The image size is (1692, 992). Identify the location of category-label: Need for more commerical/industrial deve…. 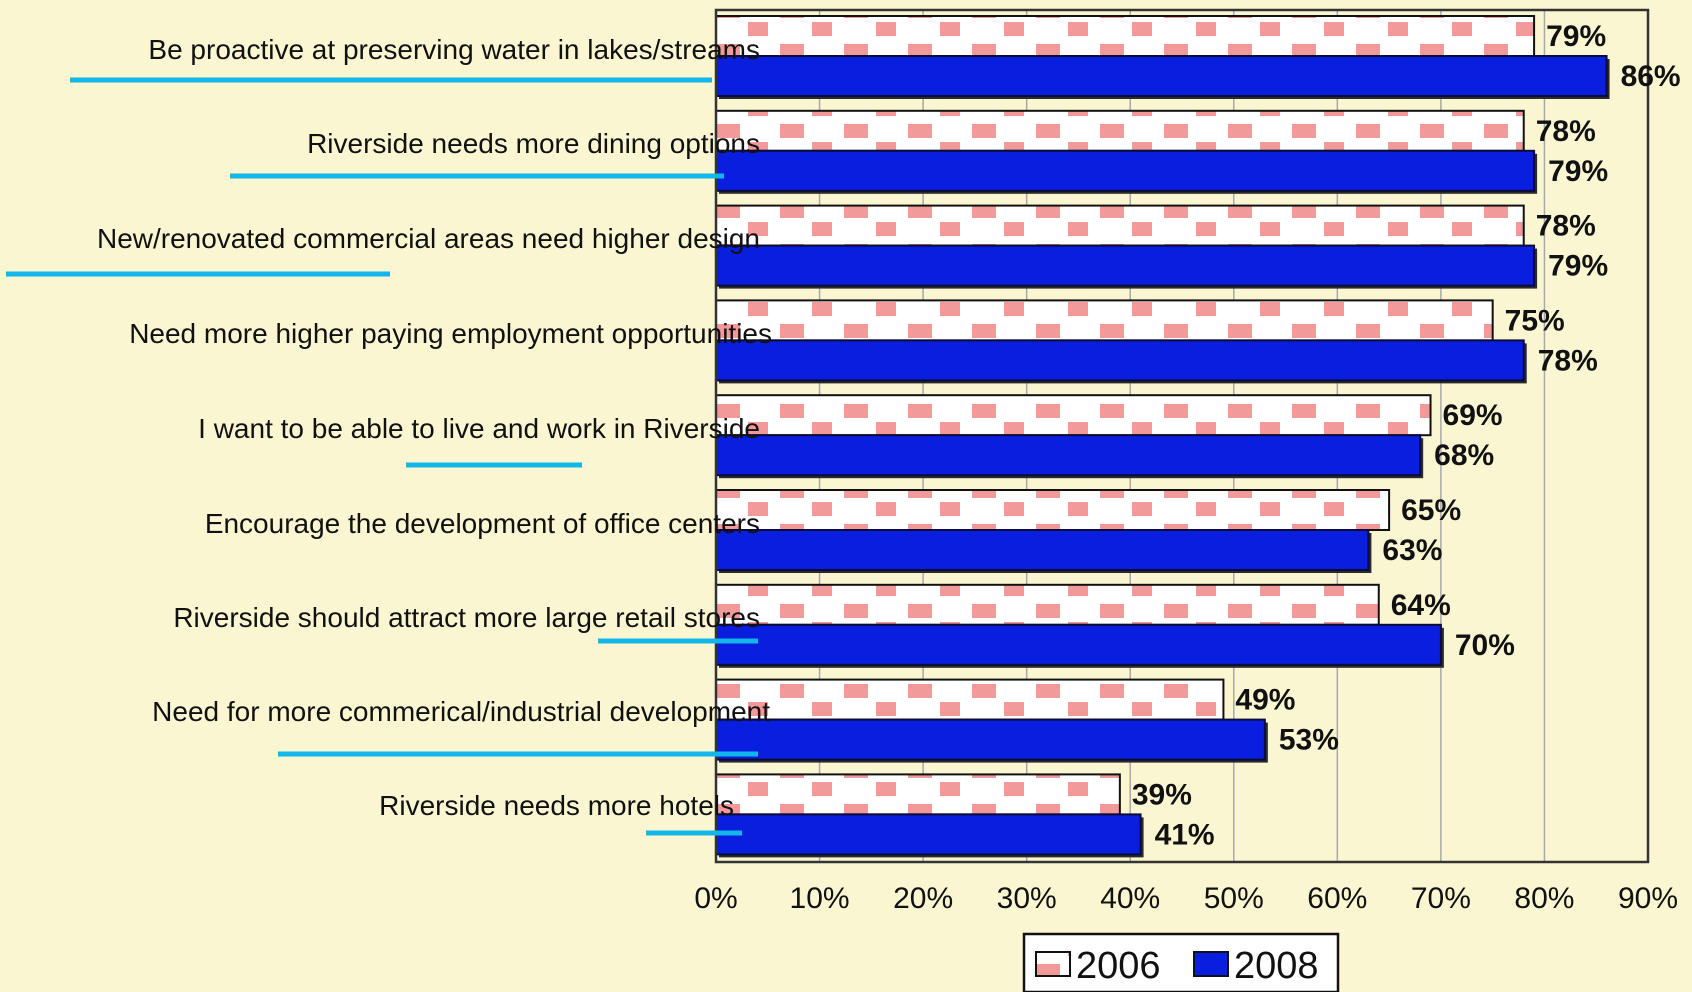
(461, 711).